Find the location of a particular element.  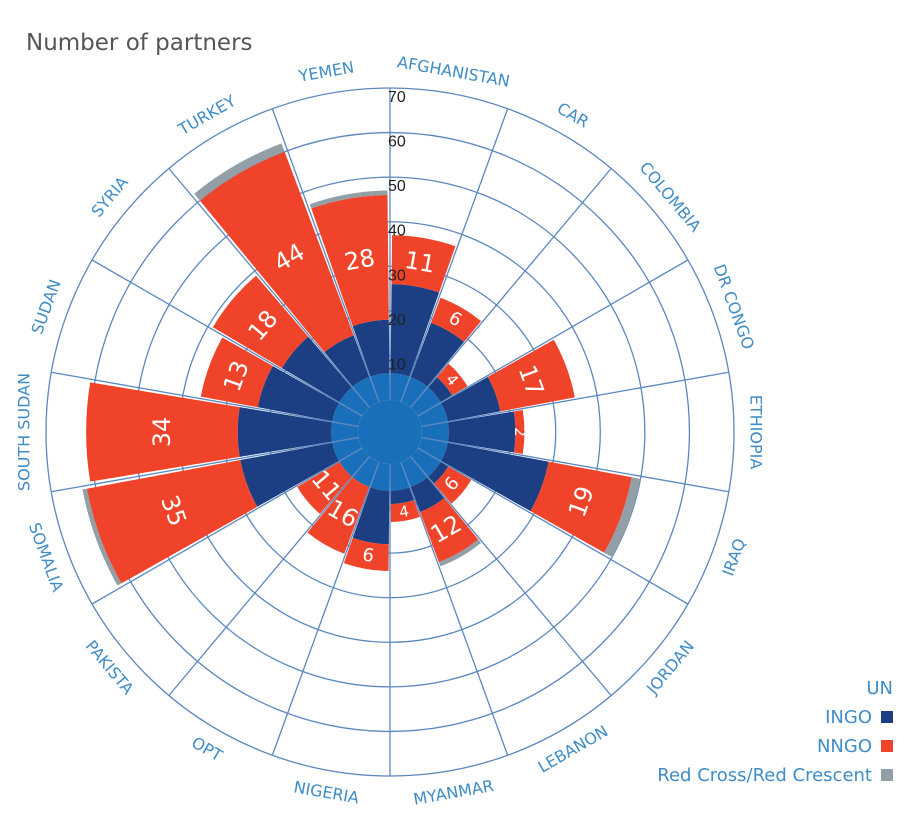

bar-un-opt is located at coordinates (365, 471).